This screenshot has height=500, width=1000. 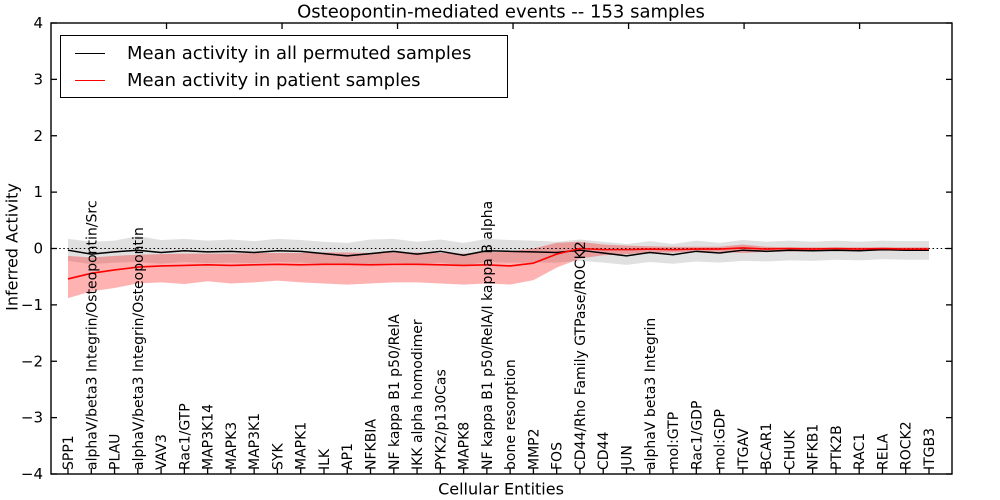 I want to click on y-tick-label: 3, so click(x=38, y=79).